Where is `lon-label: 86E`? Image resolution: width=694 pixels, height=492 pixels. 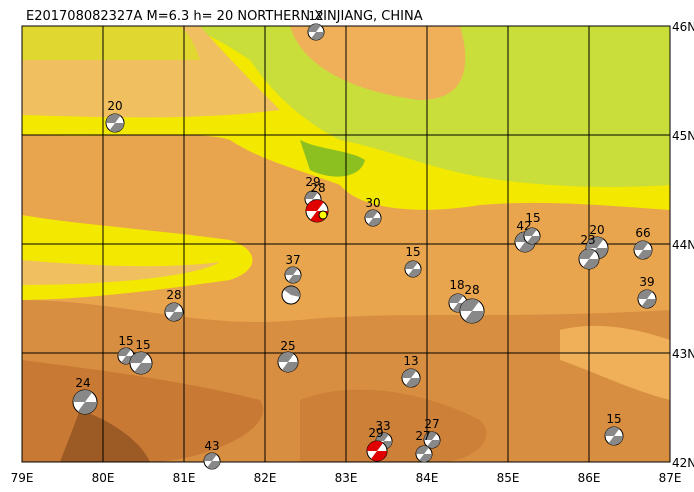
lon-label: 86E is located at coordinates (589, 478).